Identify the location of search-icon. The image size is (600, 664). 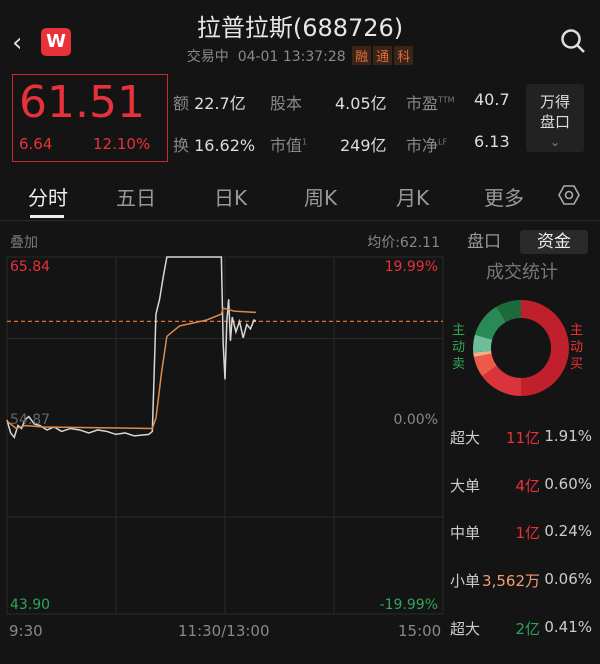
(573, 41).